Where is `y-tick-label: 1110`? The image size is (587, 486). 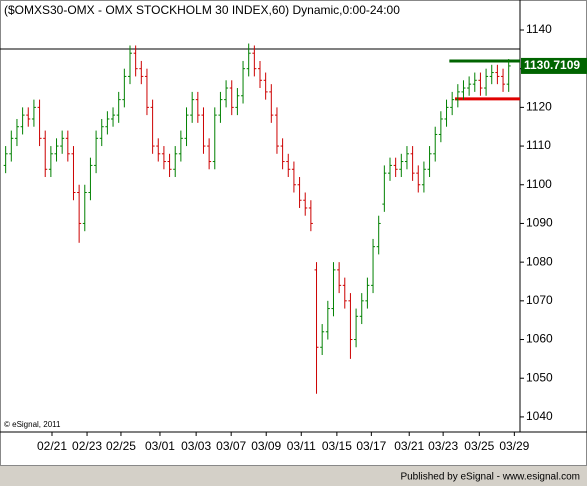
y-tick-label: 1110 is located at coordinates (538, 145).